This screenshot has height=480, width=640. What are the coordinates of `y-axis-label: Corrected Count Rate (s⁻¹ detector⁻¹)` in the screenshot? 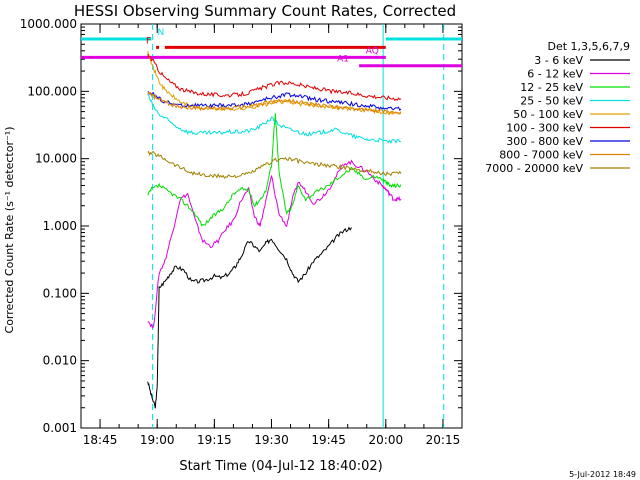 It's located at (9, 230).